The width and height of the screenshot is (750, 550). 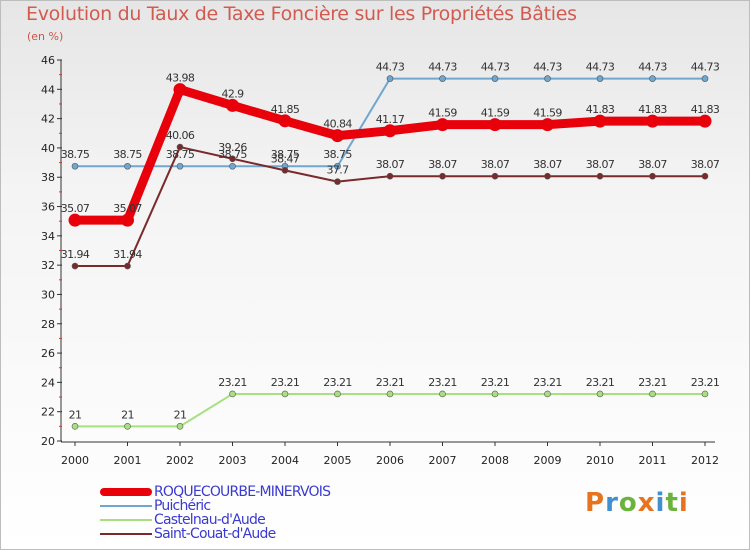 I want to click on data-label: 39.26, so click(x=232, y=147).